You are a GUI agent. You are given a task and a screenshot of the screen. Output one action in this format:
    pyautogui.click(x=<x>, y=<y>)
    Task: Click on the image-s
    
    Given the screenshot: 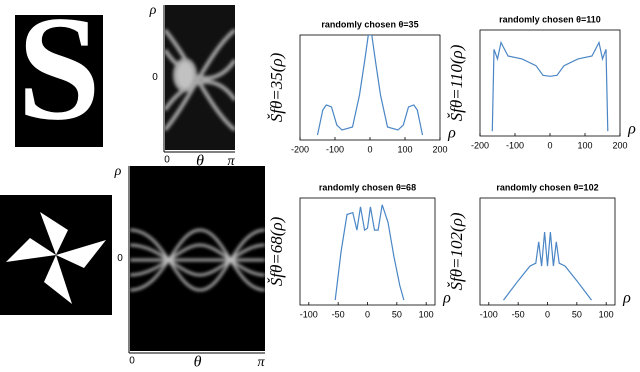 What is the action you would take?
    pyautogui.click(x=59, y=81)
    